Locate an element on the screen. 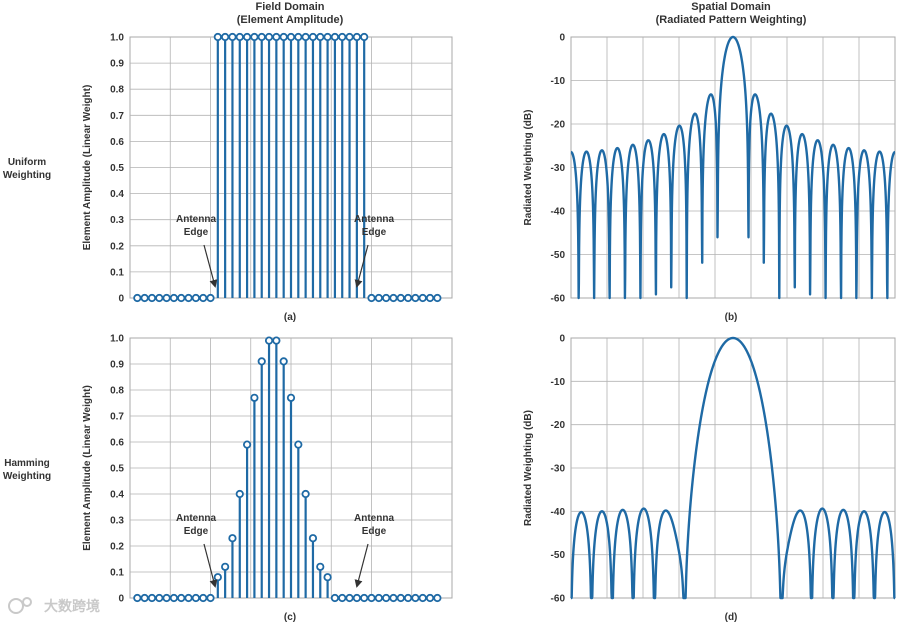 This screenshot has width=900, height=625. y-tick-label: 0.1 is located at coordinates (117, 272).